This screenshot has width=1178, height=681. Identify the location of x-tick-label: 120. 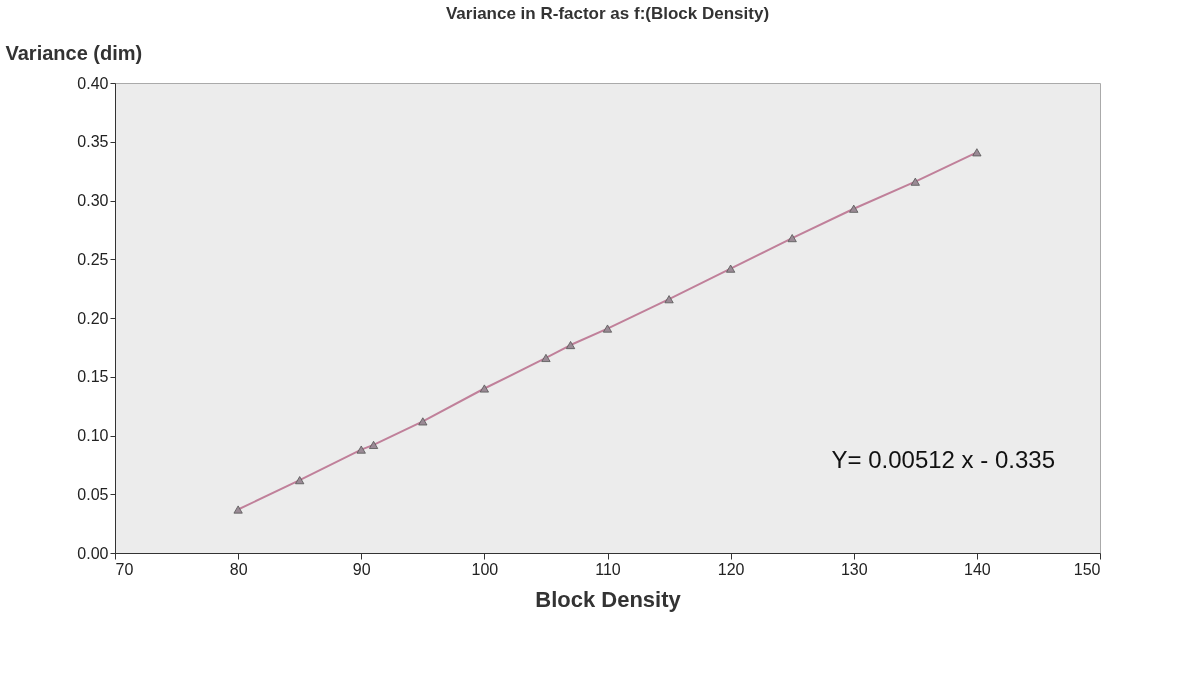
(731, 569).